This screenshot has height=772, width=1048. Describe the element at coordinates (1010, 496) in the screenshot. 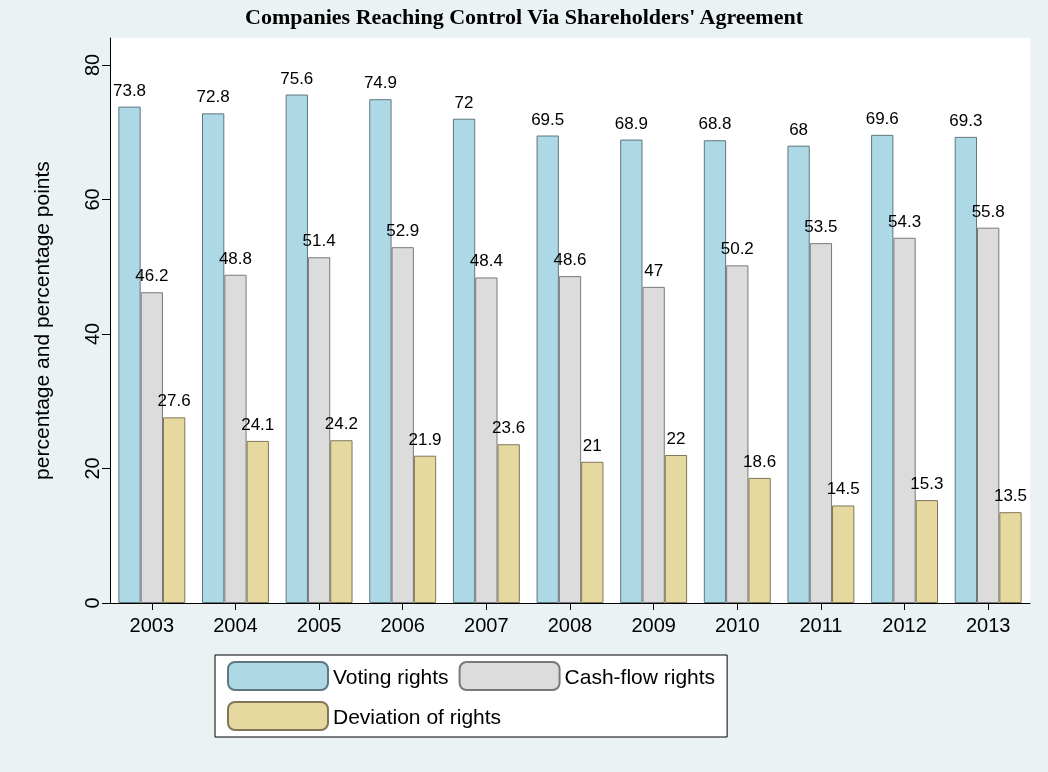

I see `data-label: 13.5` at that location.